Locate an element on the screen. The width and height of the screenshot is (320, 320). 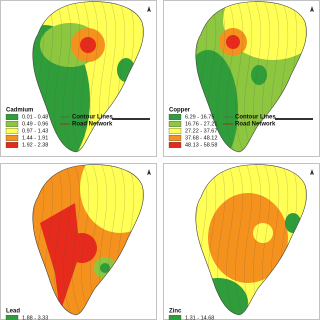
legend-label: 1.44 - 1.91 is located at coordinates (35, 138).